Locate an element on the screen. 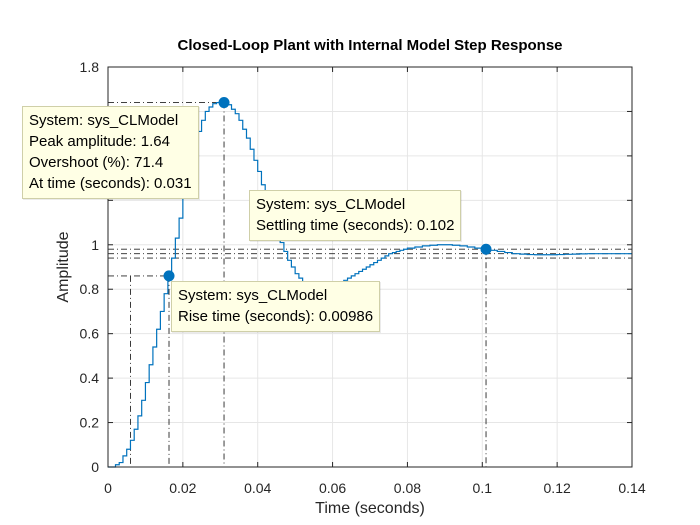  datatip-settling-system: System: sys_CLModel is located at coordinates (331, 204).